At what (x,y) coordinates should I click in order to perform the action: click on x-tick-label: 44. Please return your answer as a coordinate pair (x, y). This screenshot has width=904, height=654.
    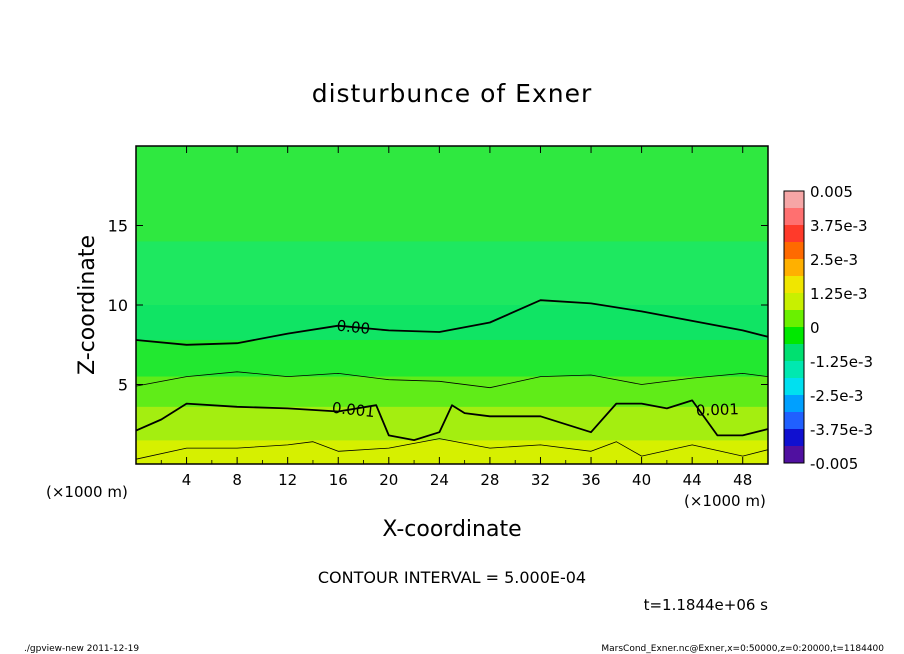
    Looking at the image, I should click on (692, 480).